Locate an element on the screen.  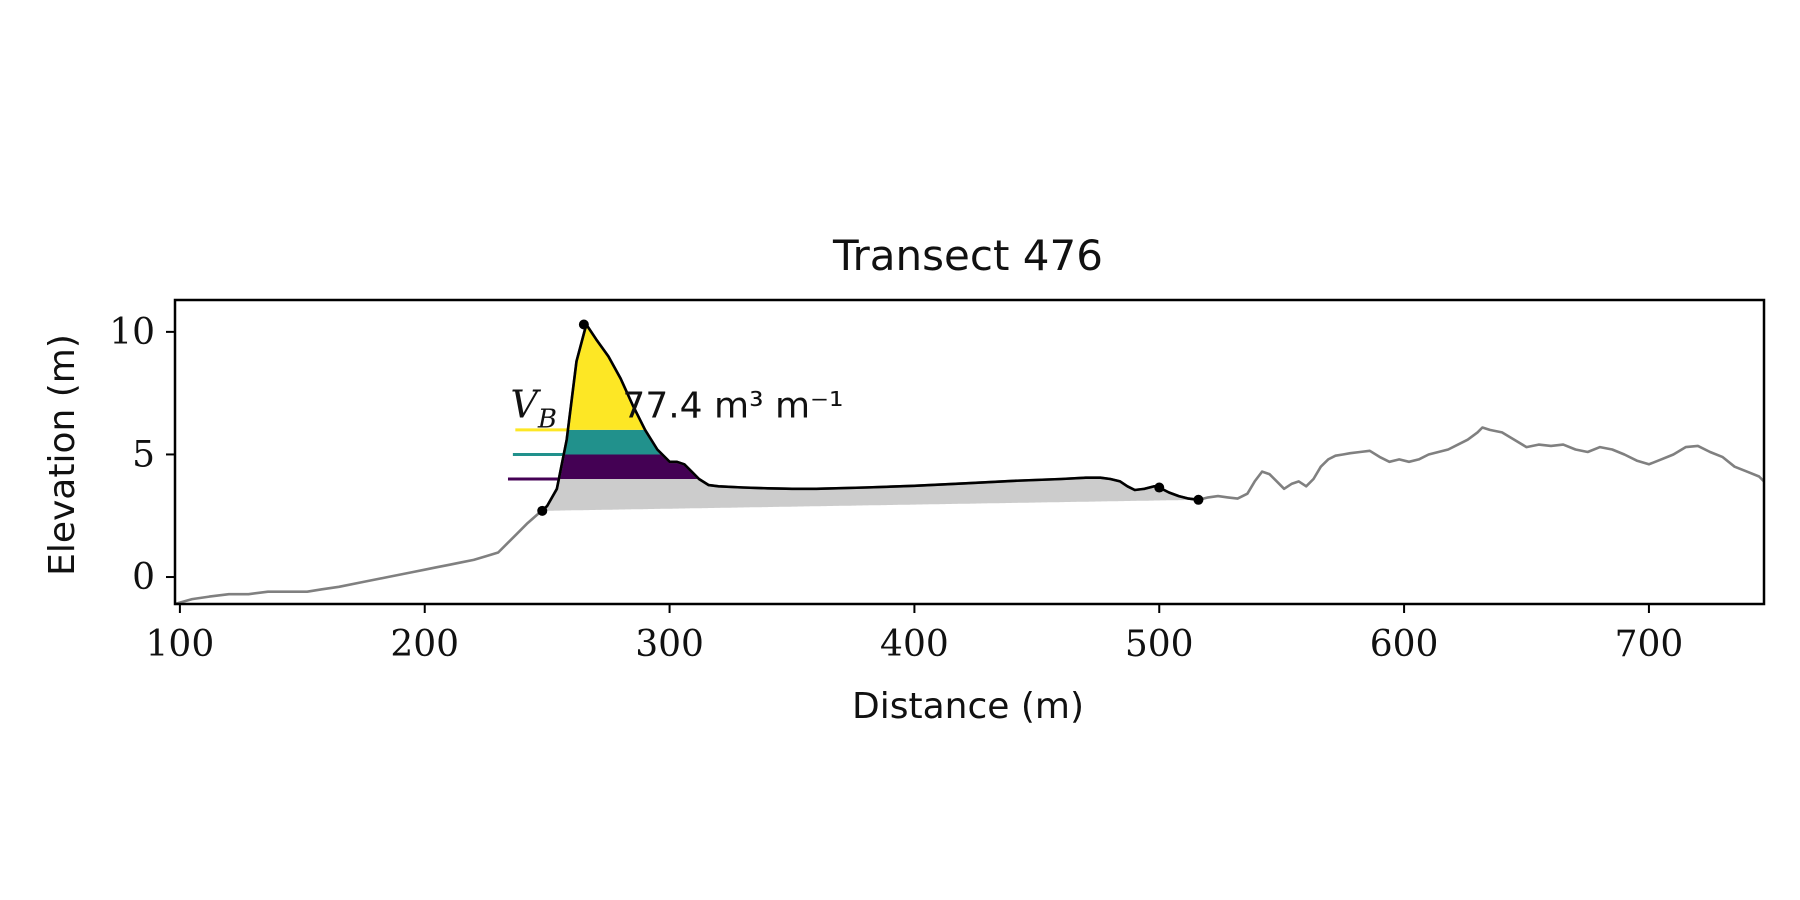
x-axis-label: Distance (m) is located at coordinates (968, 706).